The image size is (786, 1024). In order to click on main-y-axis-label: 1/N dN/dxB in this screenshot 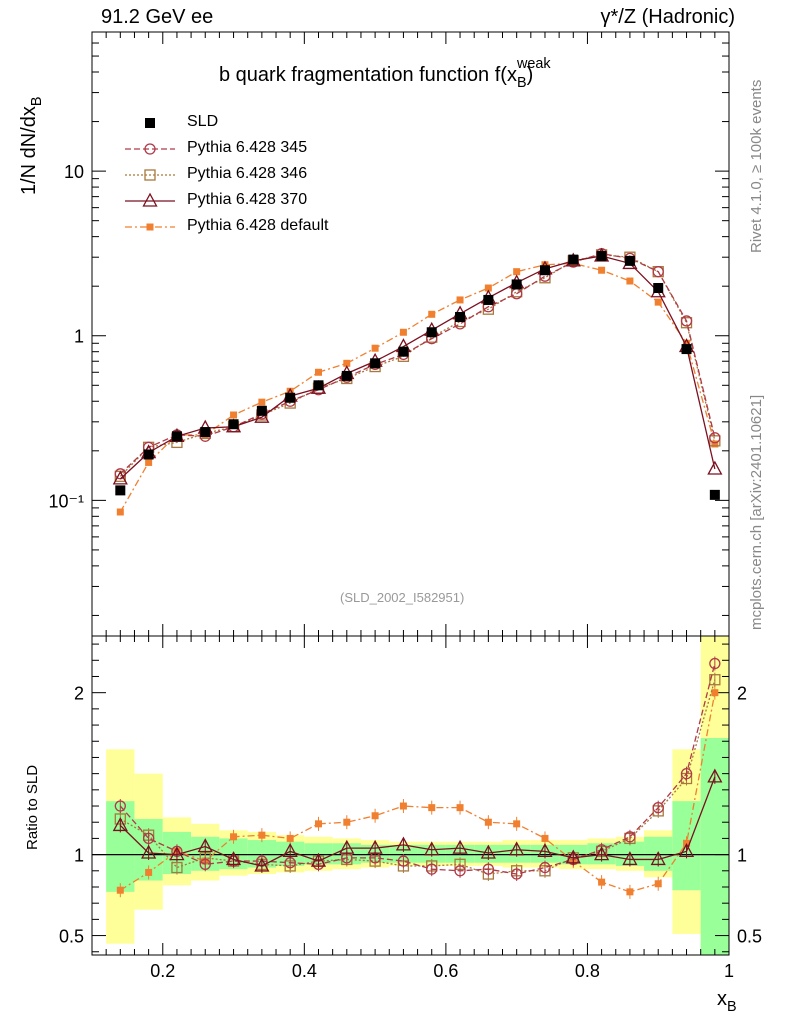, I will do `click(32, 145)`.